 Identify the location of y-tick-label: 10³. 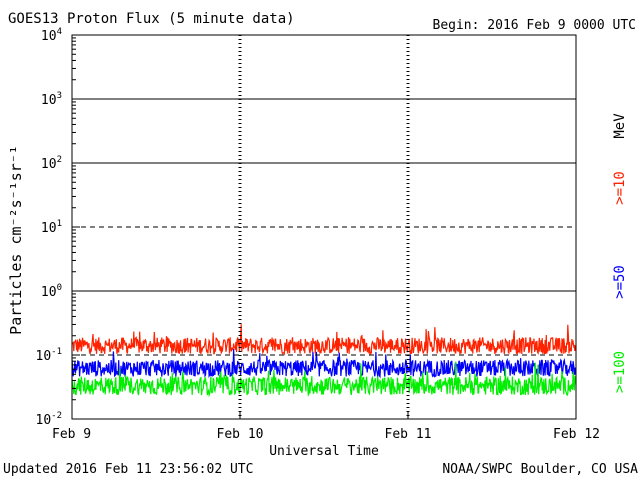
(51, 99).